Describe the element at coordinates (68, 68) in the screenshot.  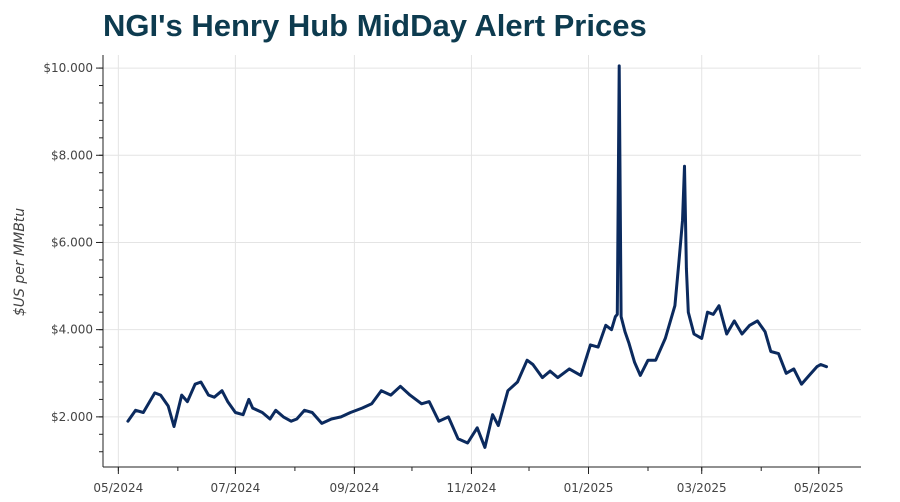
I see `y-tick-label: $10.000` at that location.